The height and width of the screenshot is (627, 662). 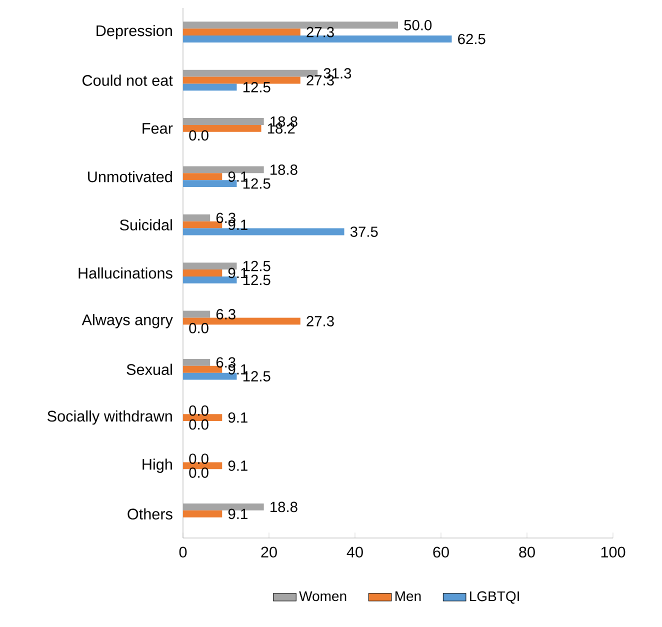 I want to click on legend-label: Men, so click(x=408, y=596).